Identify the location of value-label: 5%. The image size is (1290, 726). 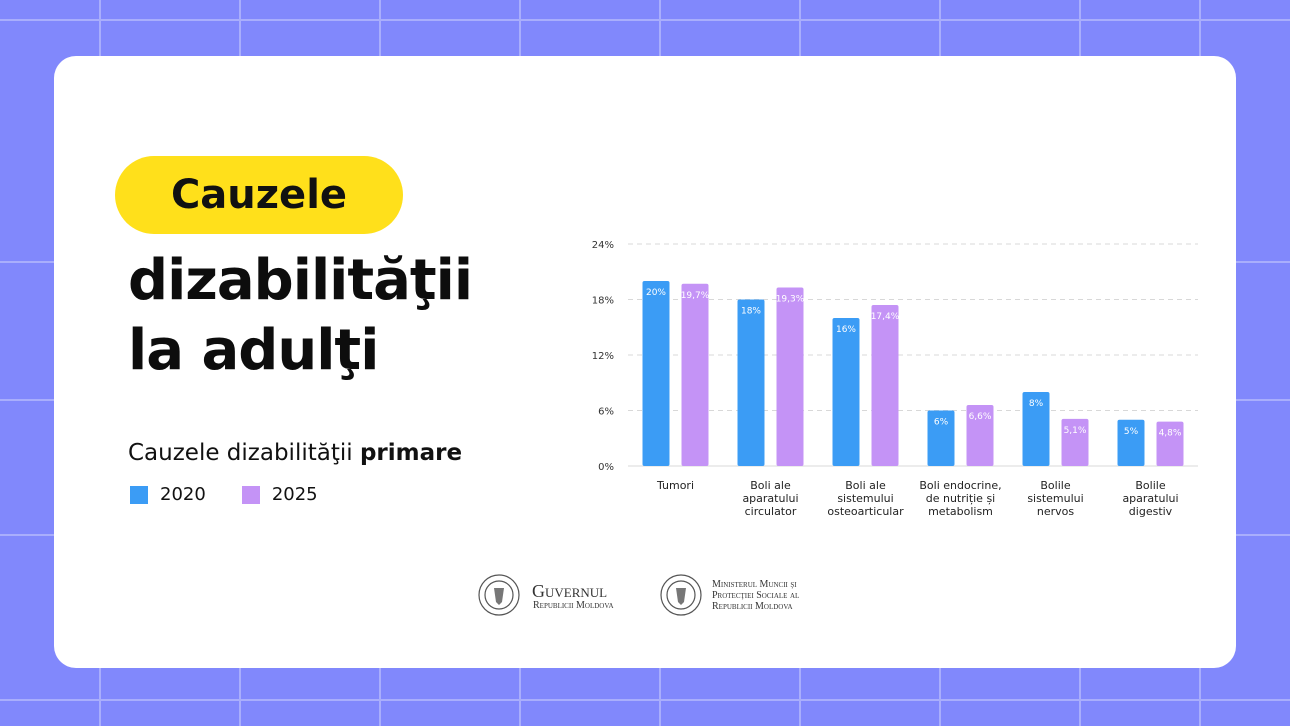
(1131, 432).